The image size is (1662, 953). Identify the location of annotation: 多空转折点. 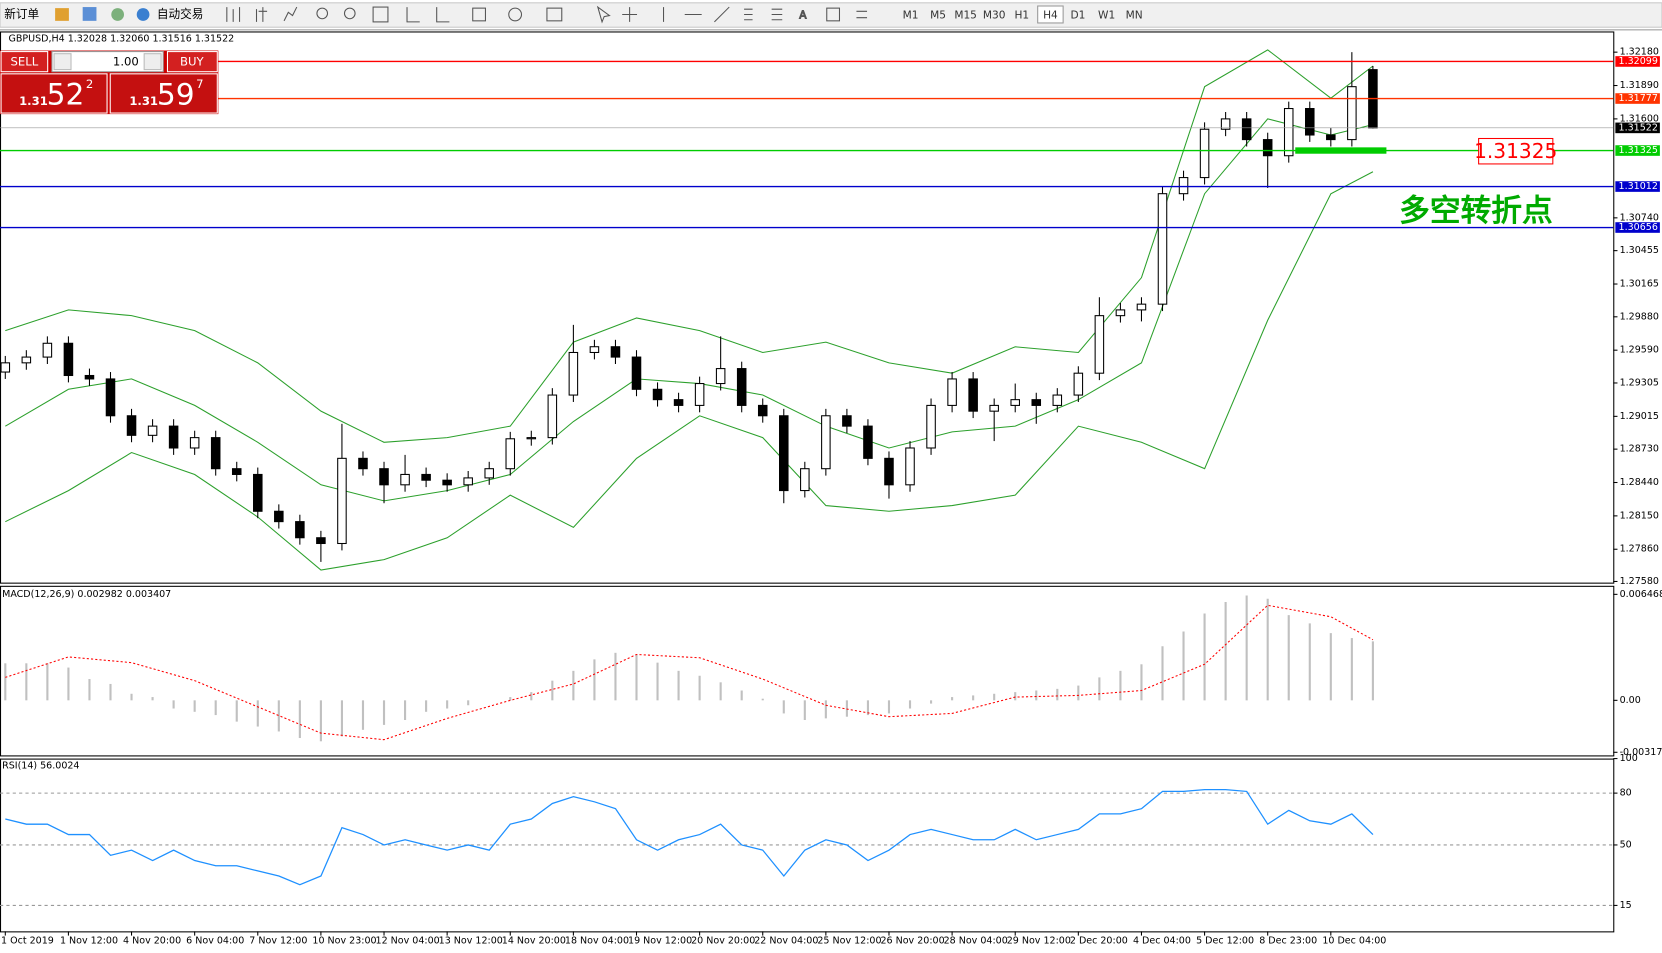
(1476, 211).